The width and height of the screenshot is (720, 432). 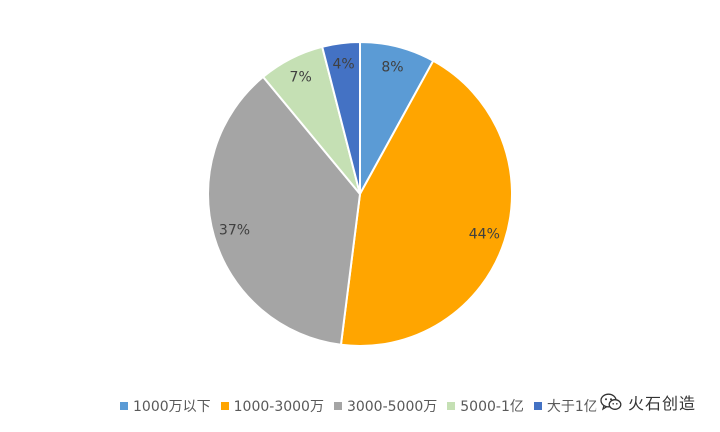 What do you see at coordinates (492, 407) in the screenshot?
I see `legend-label: 5000-1亿` at bounding box center [492, 407].